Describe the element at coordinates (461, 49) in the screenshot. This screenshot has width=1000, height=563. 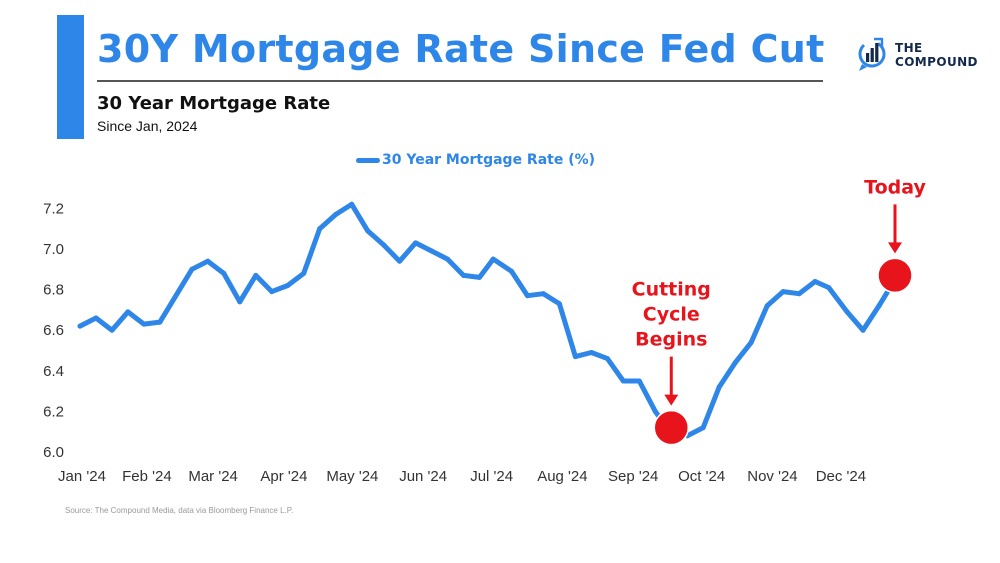
I see `page-title: 30Y Mortgage Rate Since Fed Cut` at that location.